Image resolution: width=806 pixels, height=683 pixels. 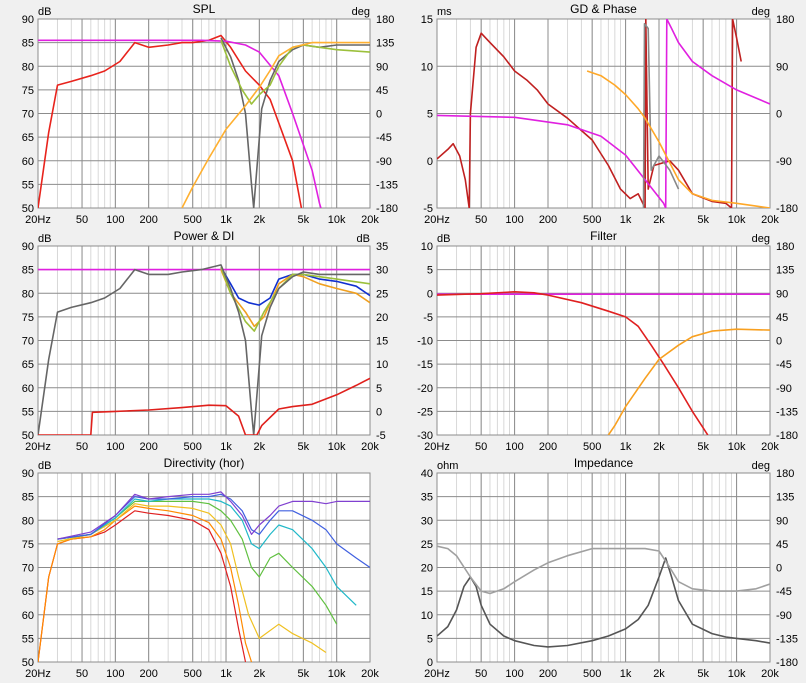 What do you see at coordinates (363, 239) in the screenshot?
I see `y2-unit-label: dB` at bounding box center [363, 239].